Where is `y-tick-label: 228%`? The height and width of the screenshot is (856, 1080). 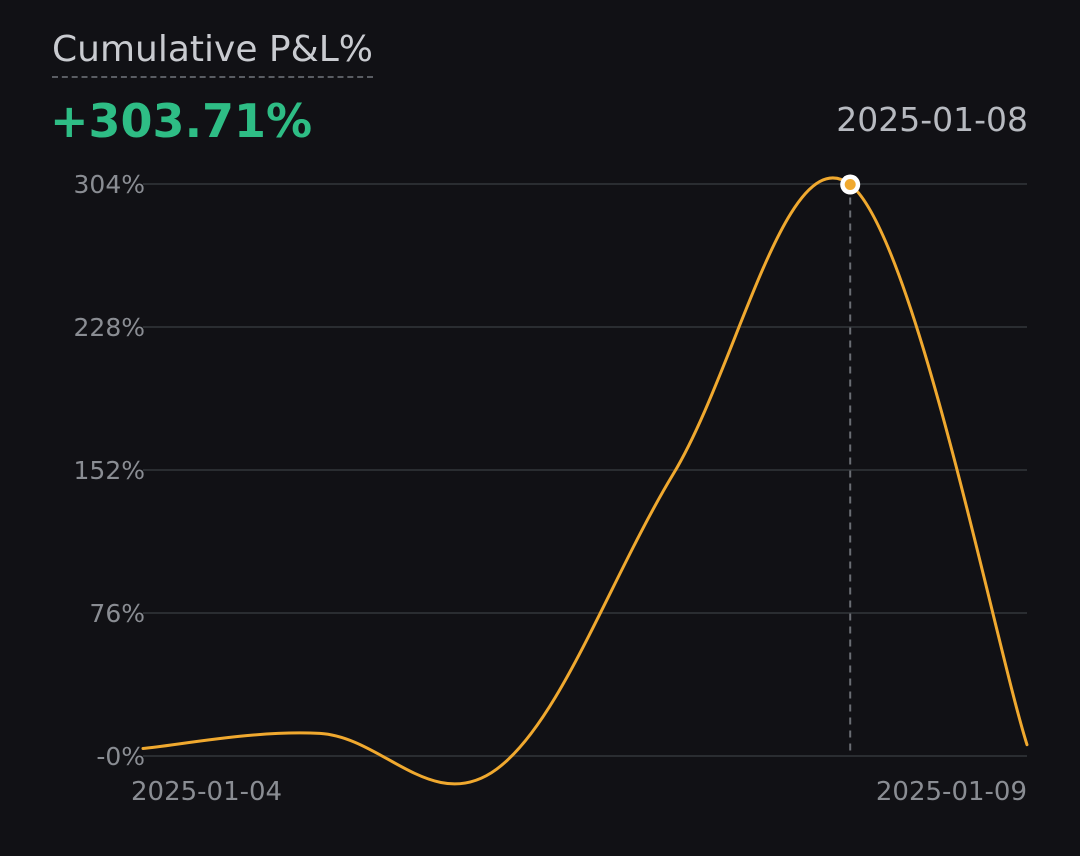 y-tick-label: 228% is located at coordinates (109, 327).